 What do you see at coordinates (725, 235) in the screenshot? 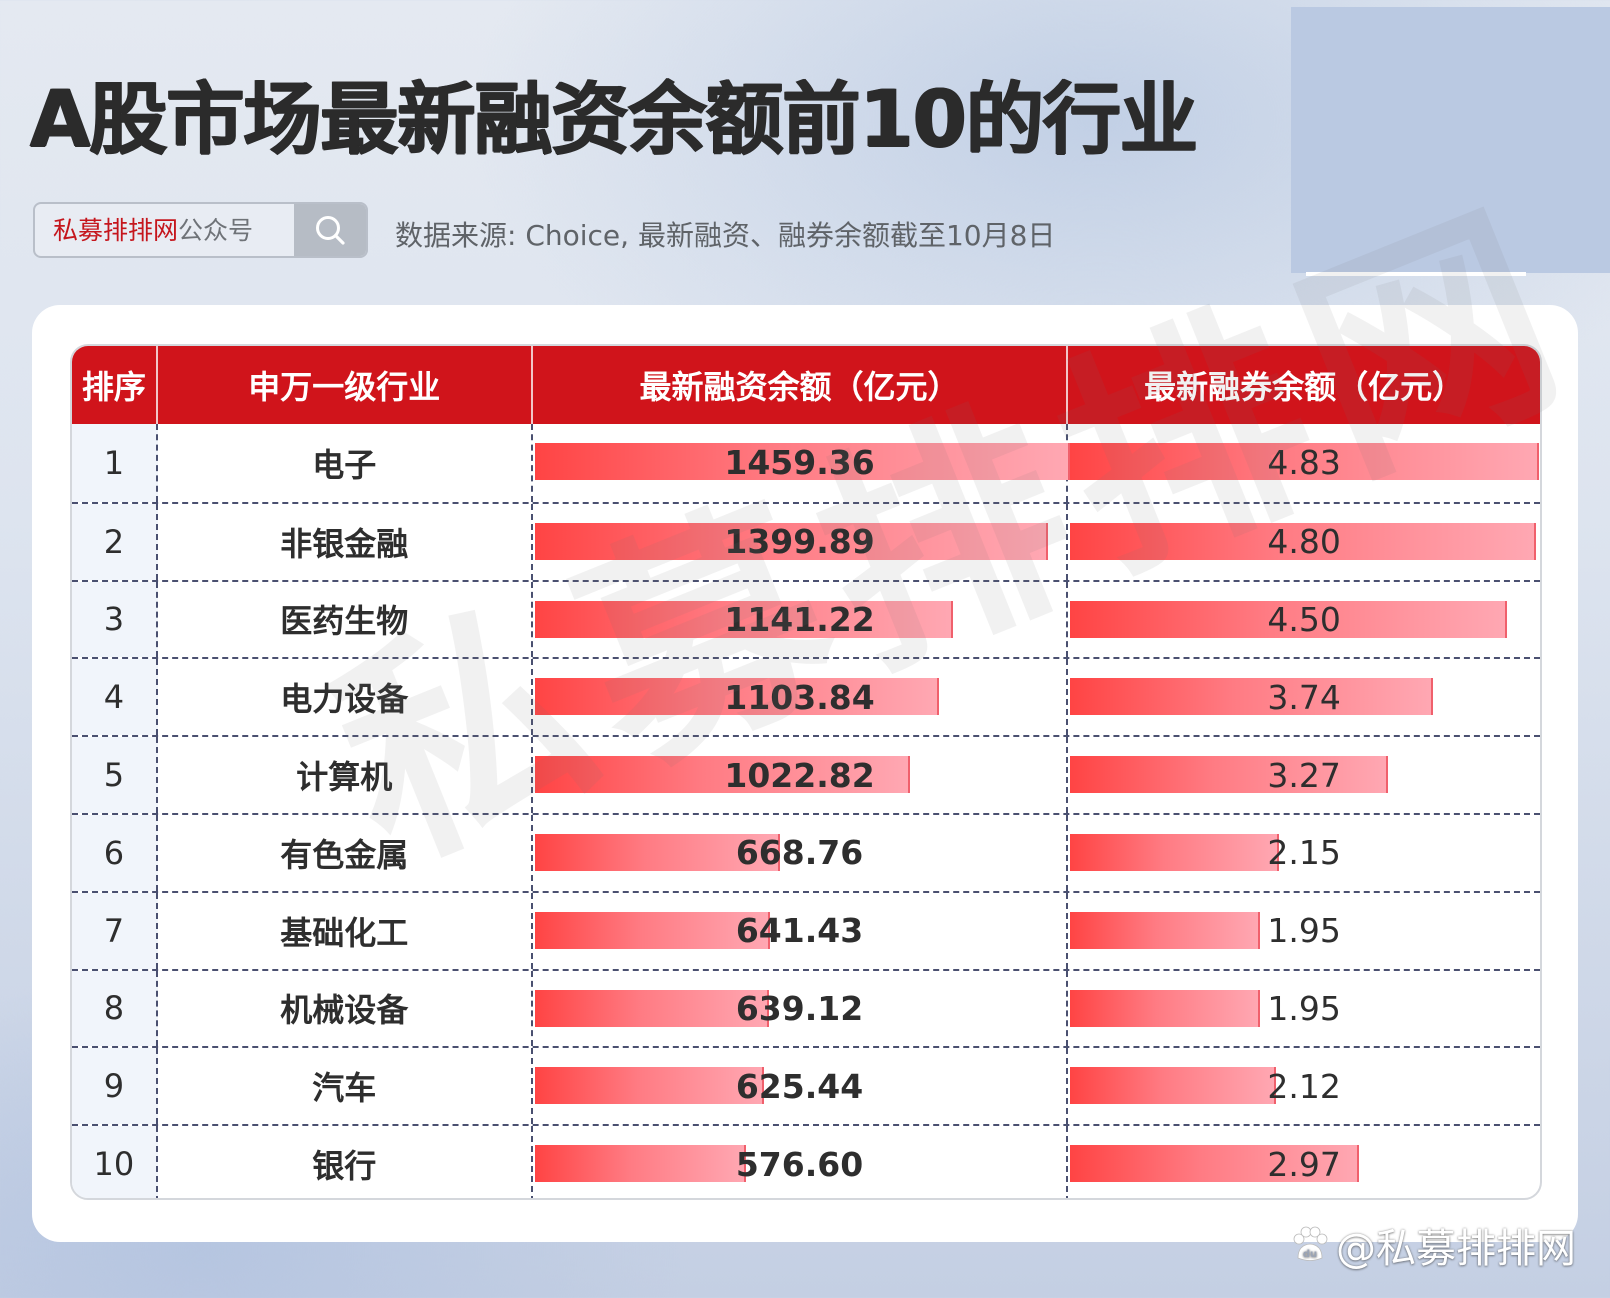
I see `data-source-note: 数据来源: Choice, 最新融资、融券余额截至10月8日` at bounding box center [725, 235].